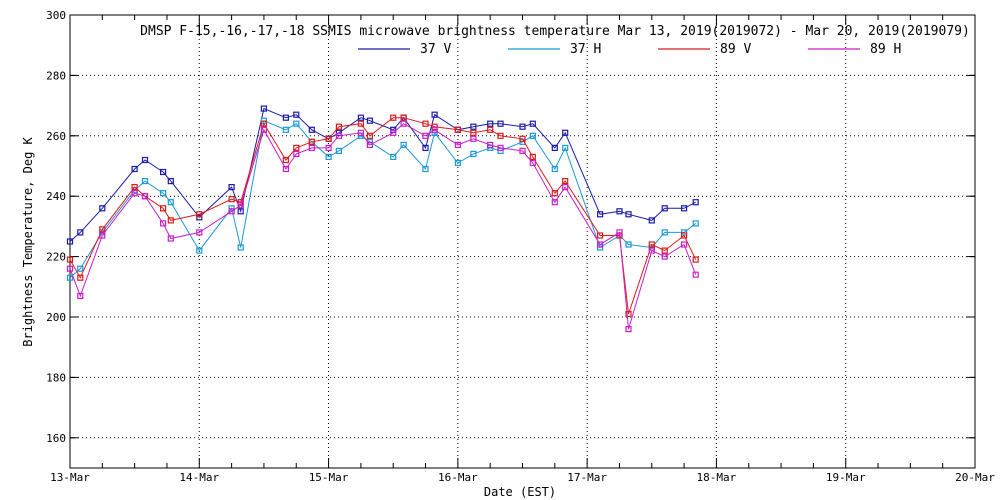 This screenshot has height=500, width=1000. What do you see at coordinates (56, 136) in the screenshot?
I see `y-tick-label: 260` at bounding box center [56, 136].